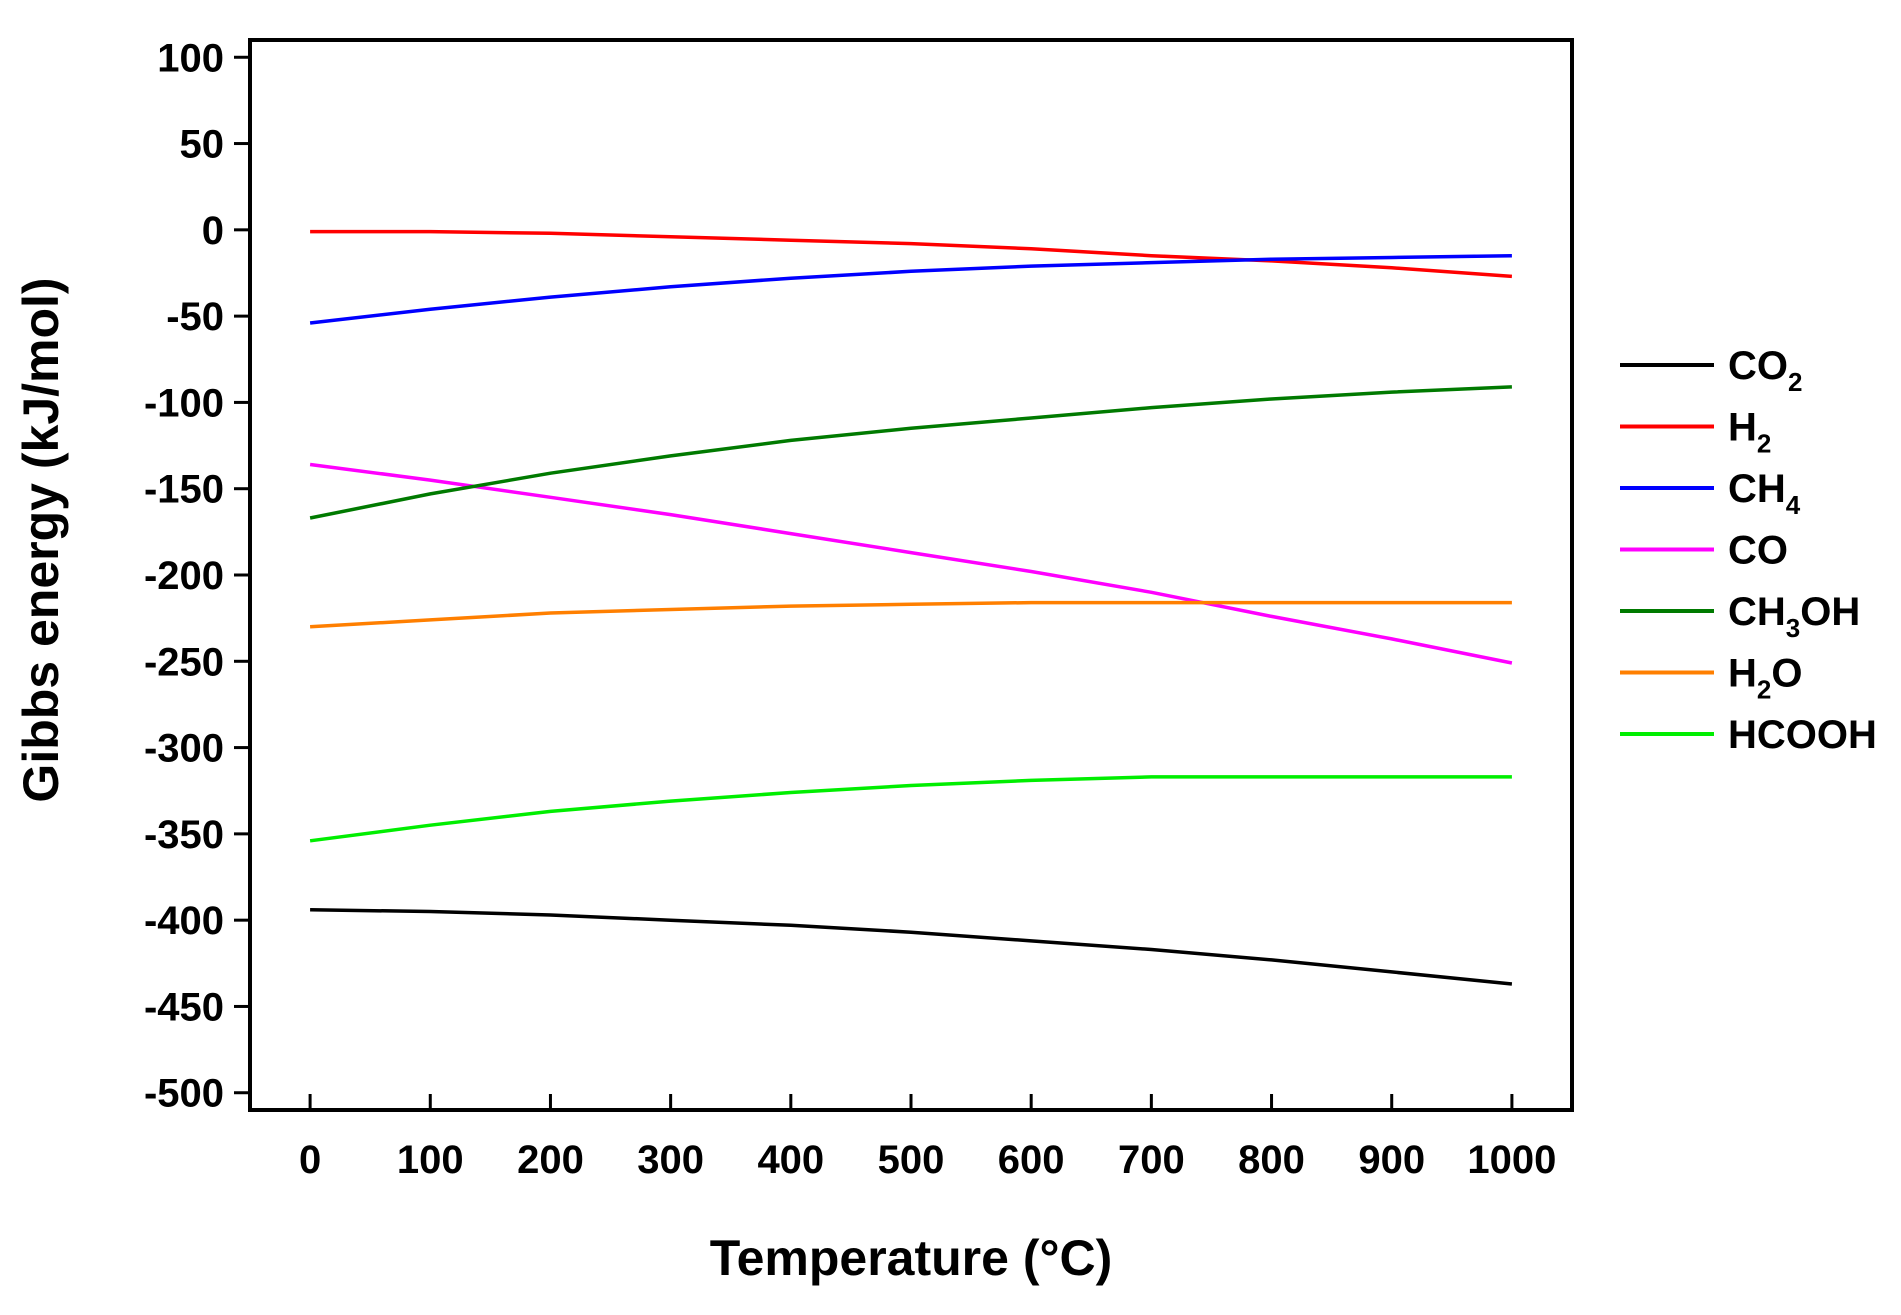 The width and height of the screenshot is (1901, 1315). What do you see at coordinates (1151, 1160) in the screenshot?
I see `x-tick-label: 700` at bounding box center [1151, 1160].